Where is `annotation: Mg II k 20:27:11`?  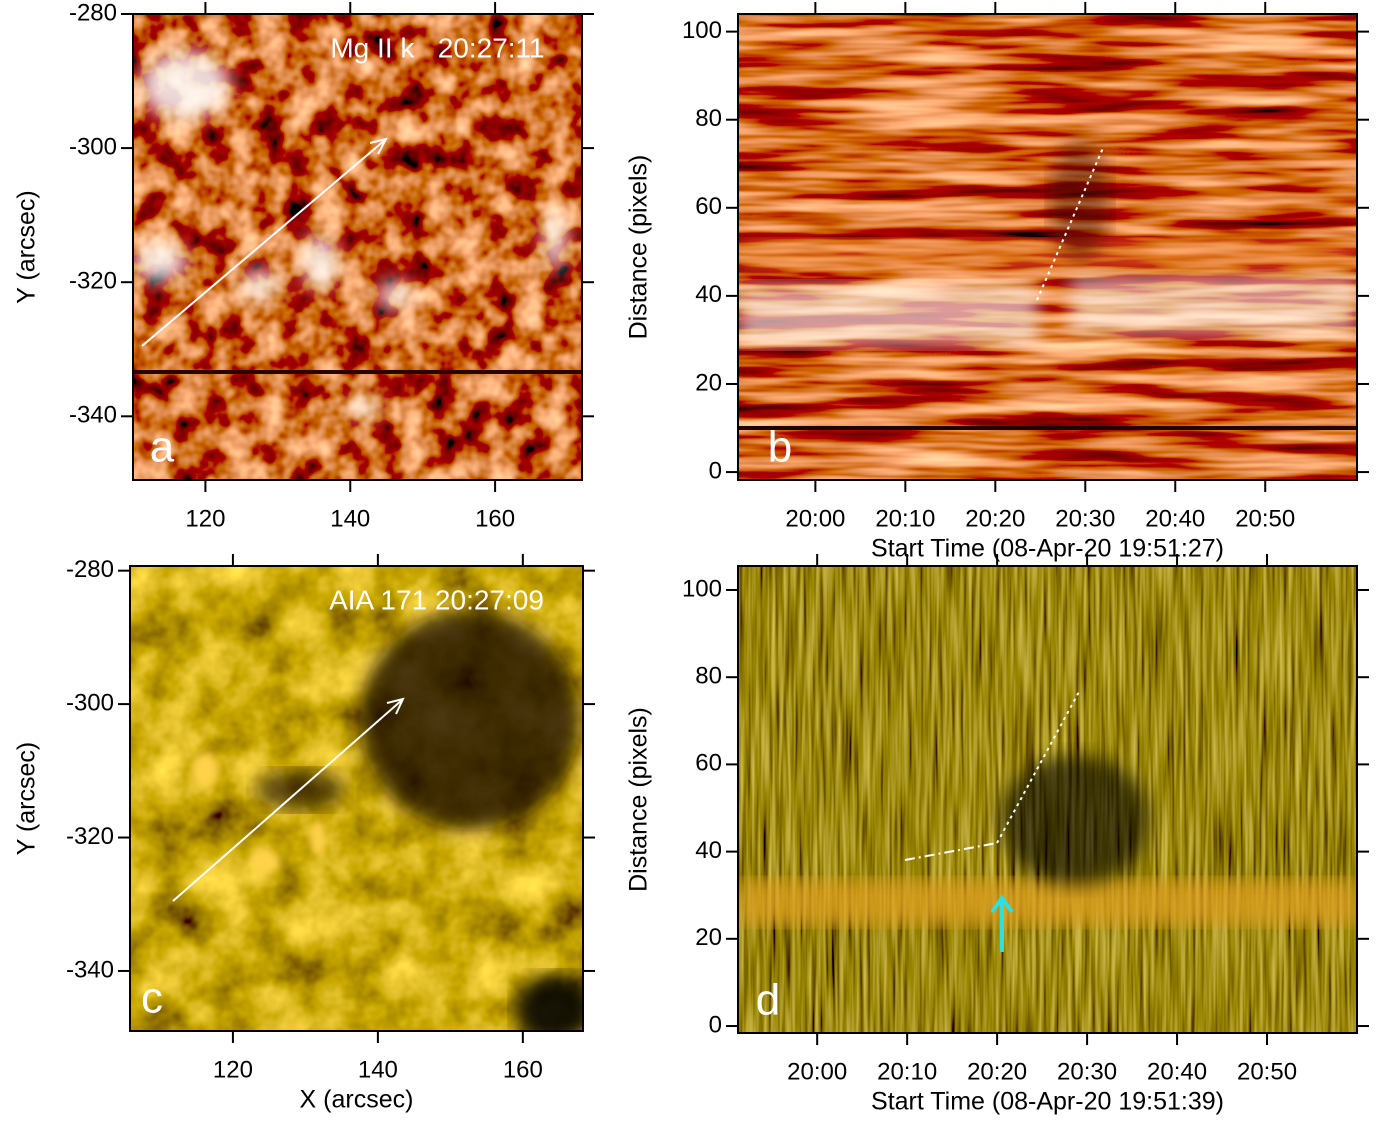 annotation: Mg II k 20:27:11 is located at coordinates (437, 47).